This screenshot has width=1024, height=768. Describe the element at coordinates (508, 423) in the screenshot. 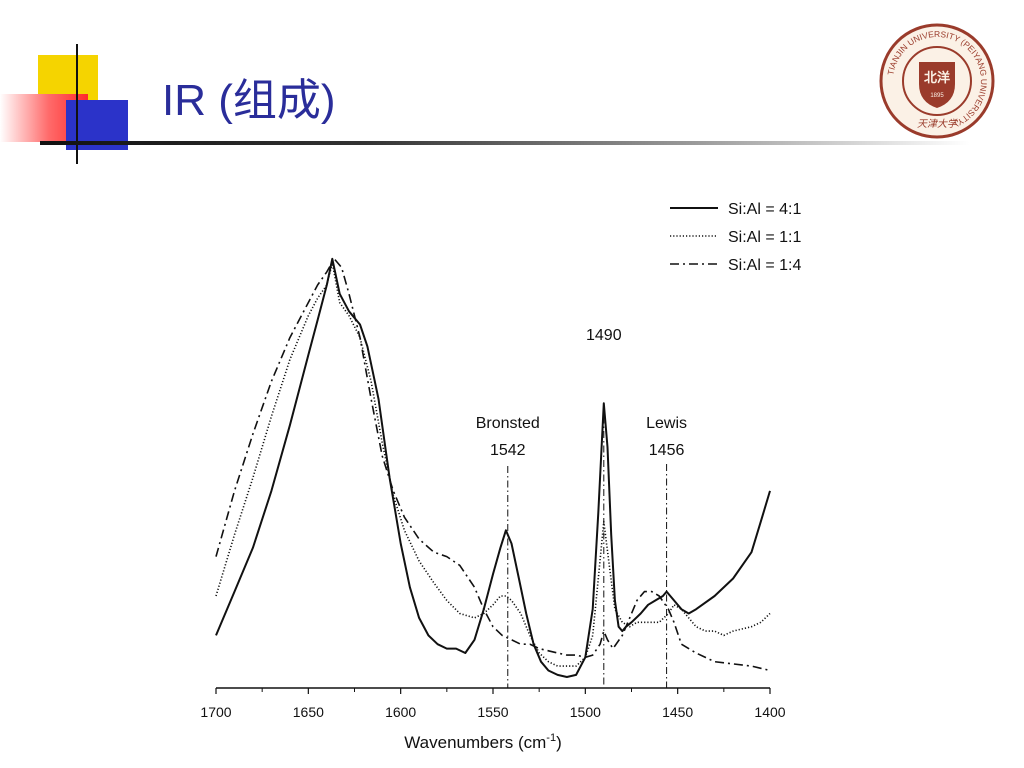

I see `annotation-name-bronsted: Bronsted` at that location.